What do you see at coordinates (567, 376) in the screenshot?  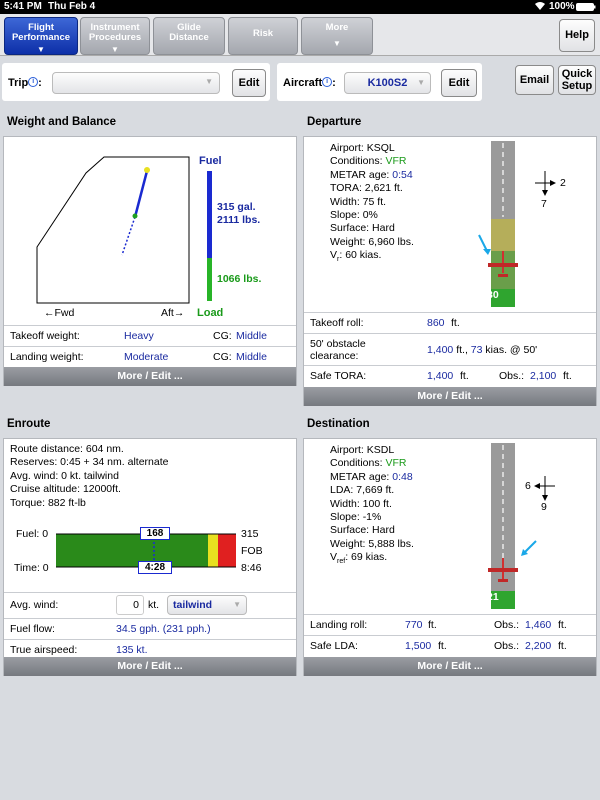 I see `dep-obs-unit: ft.` at bounding box center [567, 376].